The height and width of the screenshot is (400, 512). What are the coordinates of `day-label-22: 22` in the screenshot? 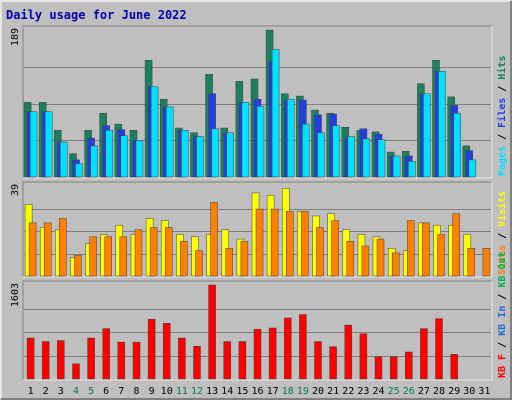 It's located at (348, 391).